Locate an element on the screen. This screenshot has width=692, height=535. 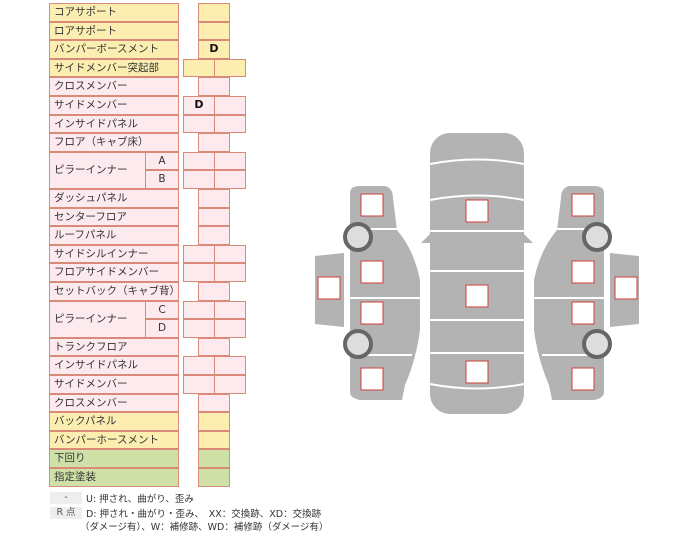
row-label: トランクフロア is located at coordinates (114, 347).